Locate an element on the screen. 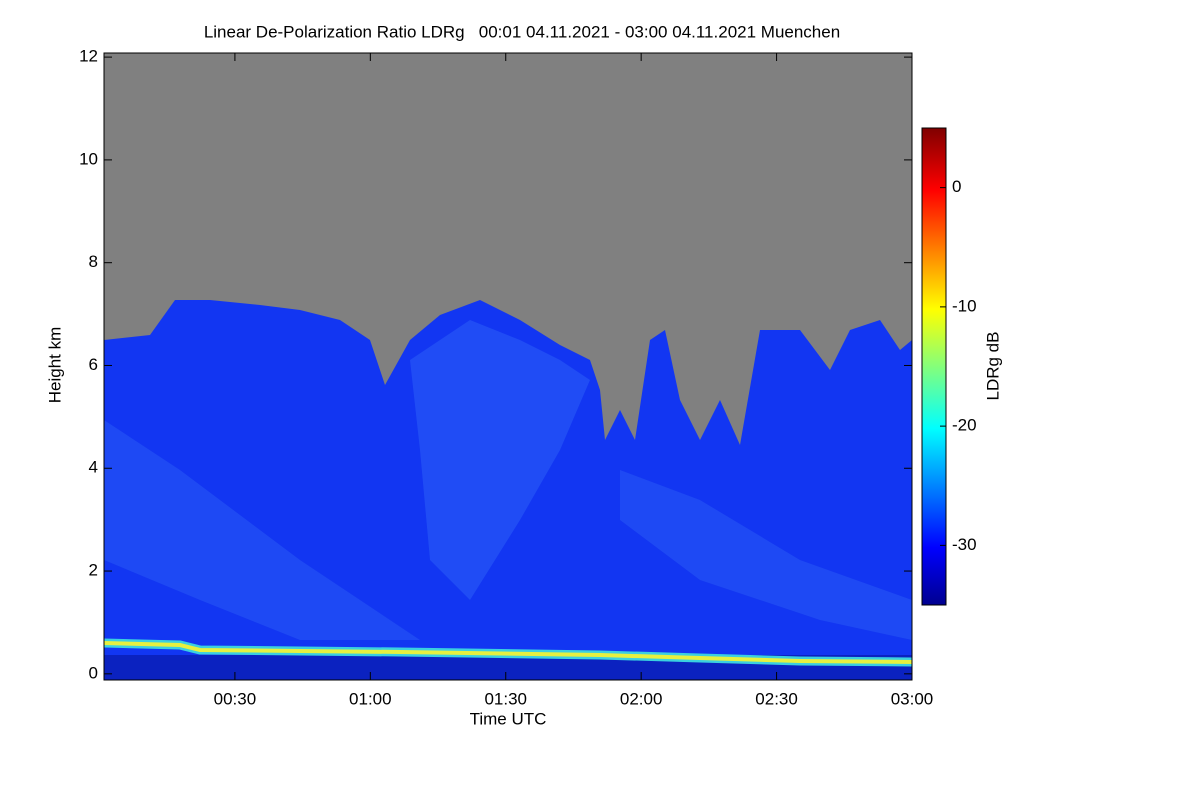 The height and width of the screenshot is (800, 1200). colorbar-label: LDRg dB is located at coordinates (992, 366).